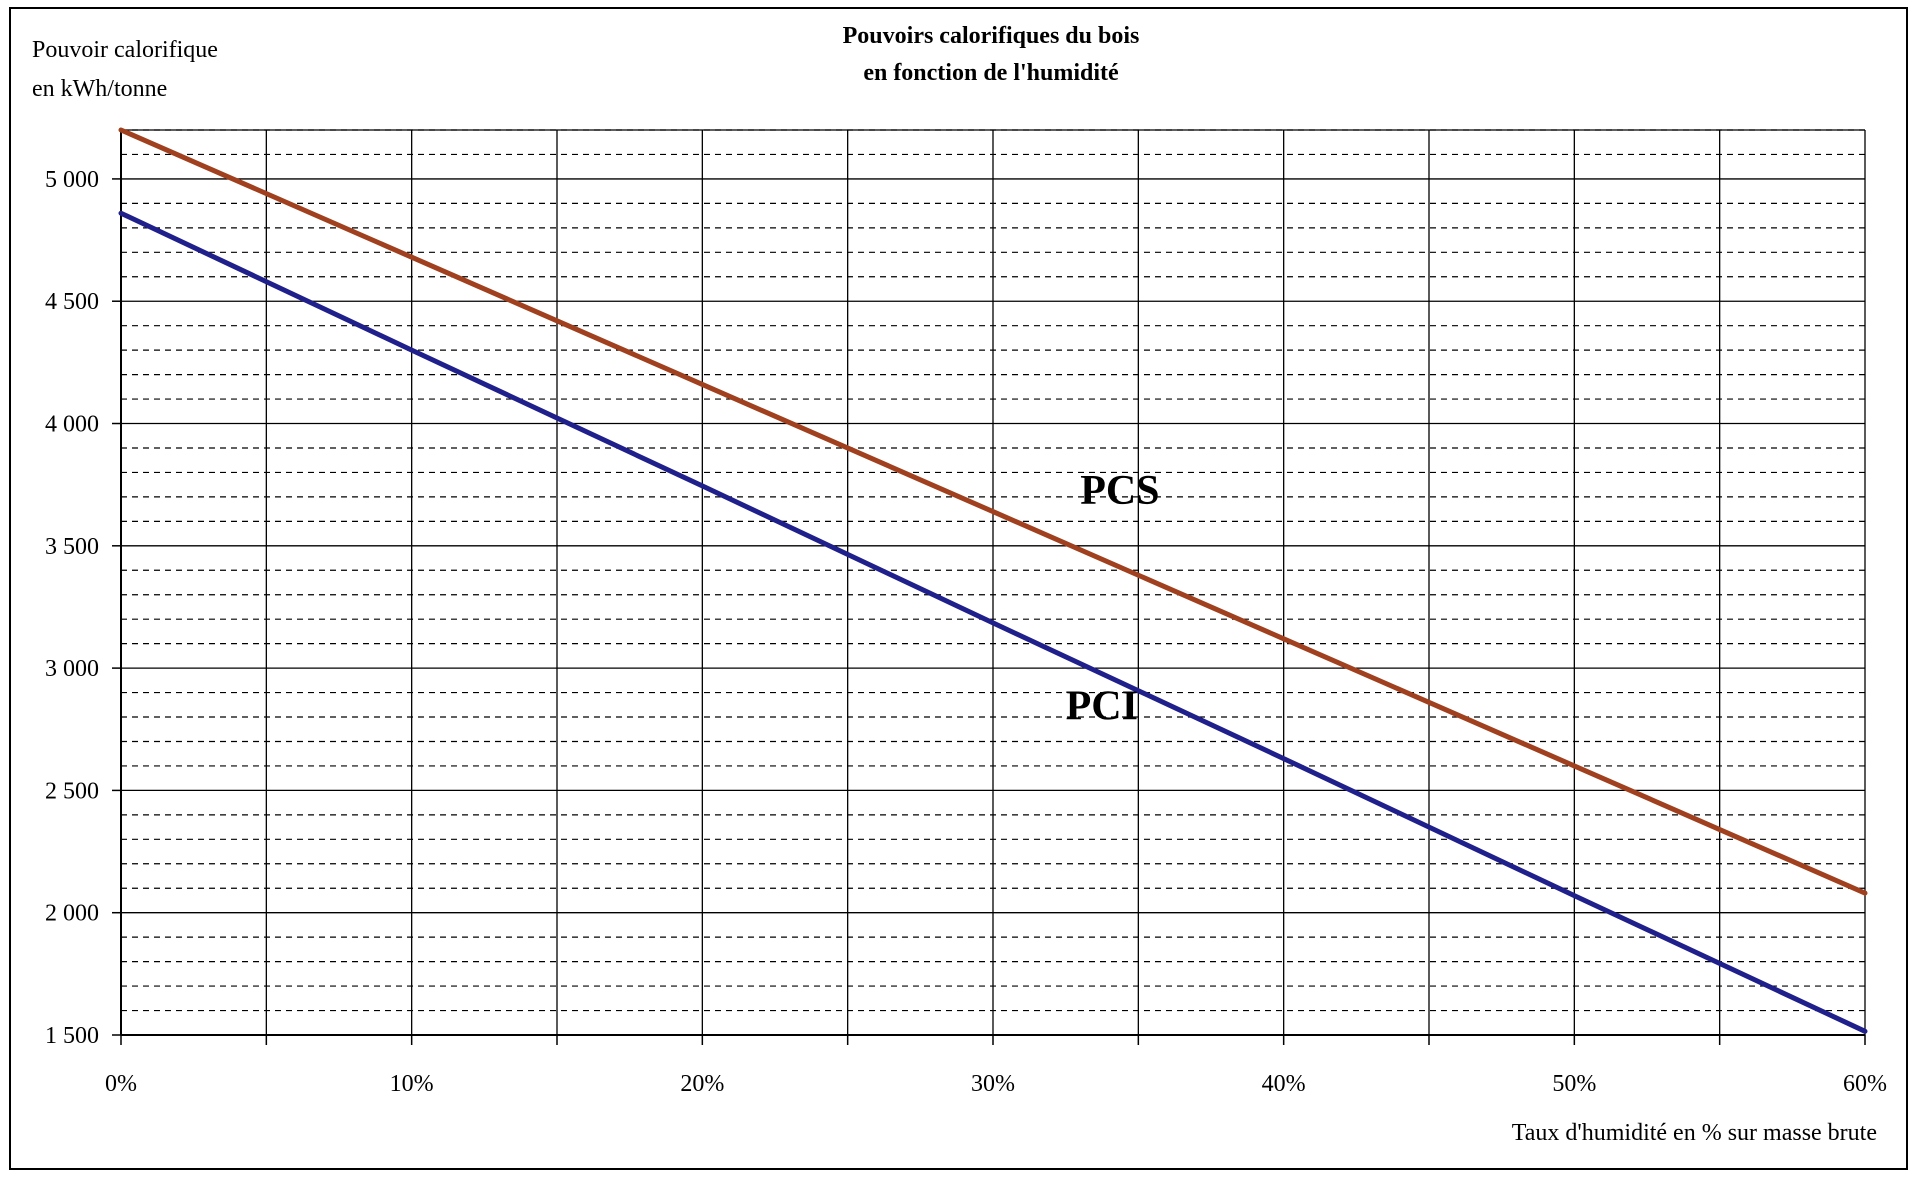 This screenshot has width=1917, height=1177. I want to click on x-axis-title: Taux d'humidité en % sur masse brute, so click(1694, 1133).